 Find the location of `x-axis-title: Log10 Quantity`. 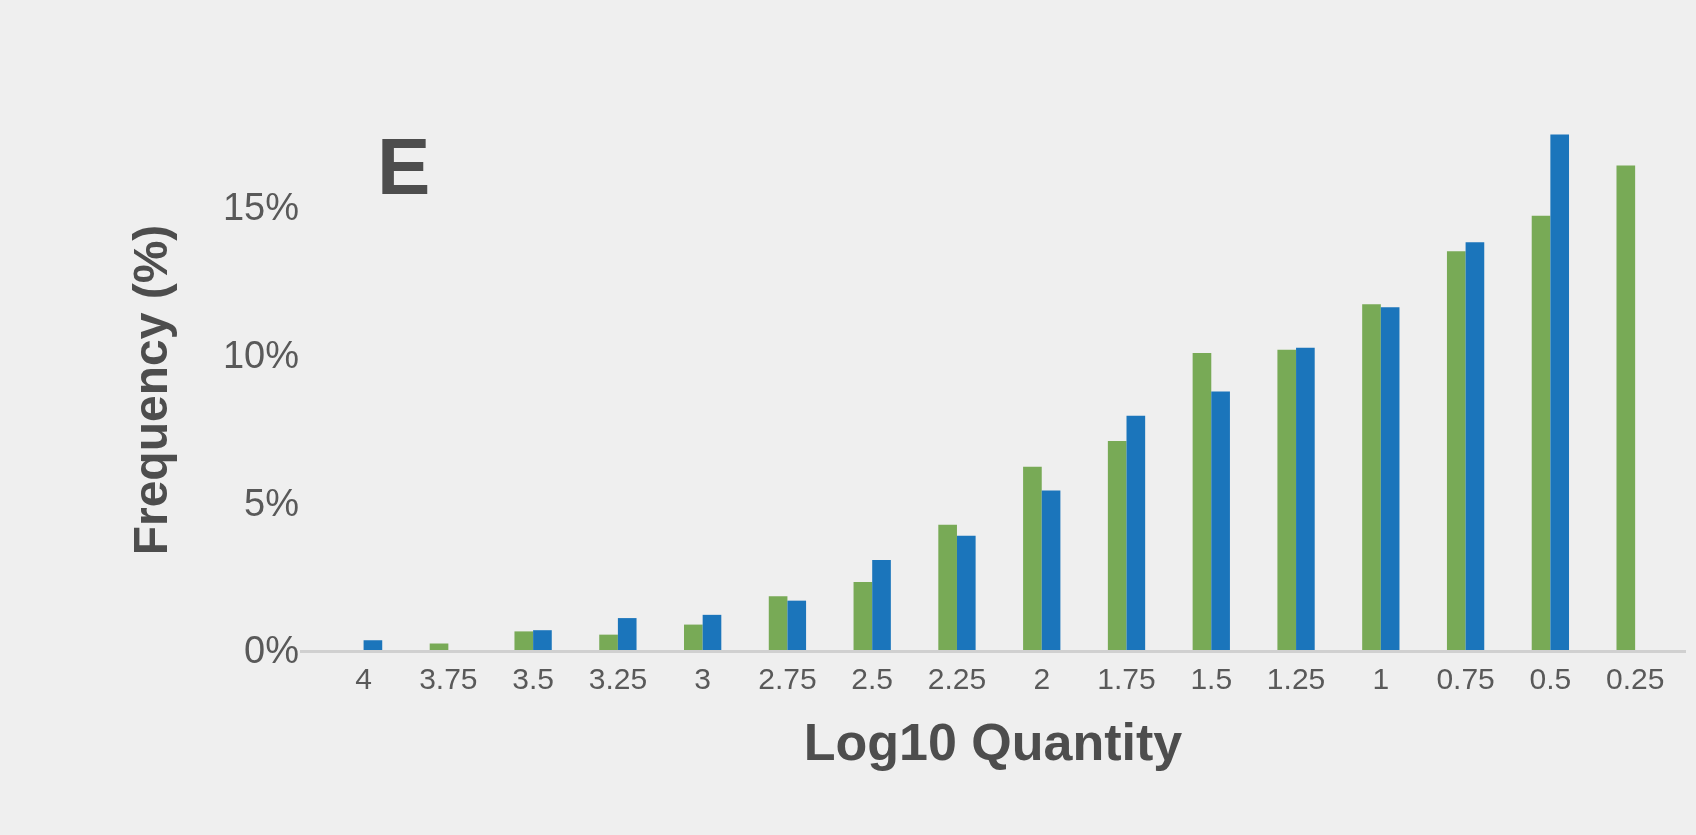

x-axis-title: Log10 Quantity is located at coordinates (993, 741).